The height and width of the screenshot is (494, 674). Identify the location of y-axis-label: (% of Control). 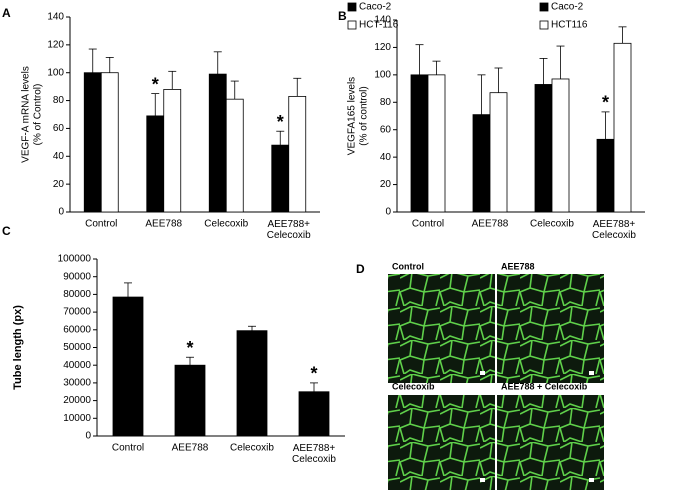
(38, 115).